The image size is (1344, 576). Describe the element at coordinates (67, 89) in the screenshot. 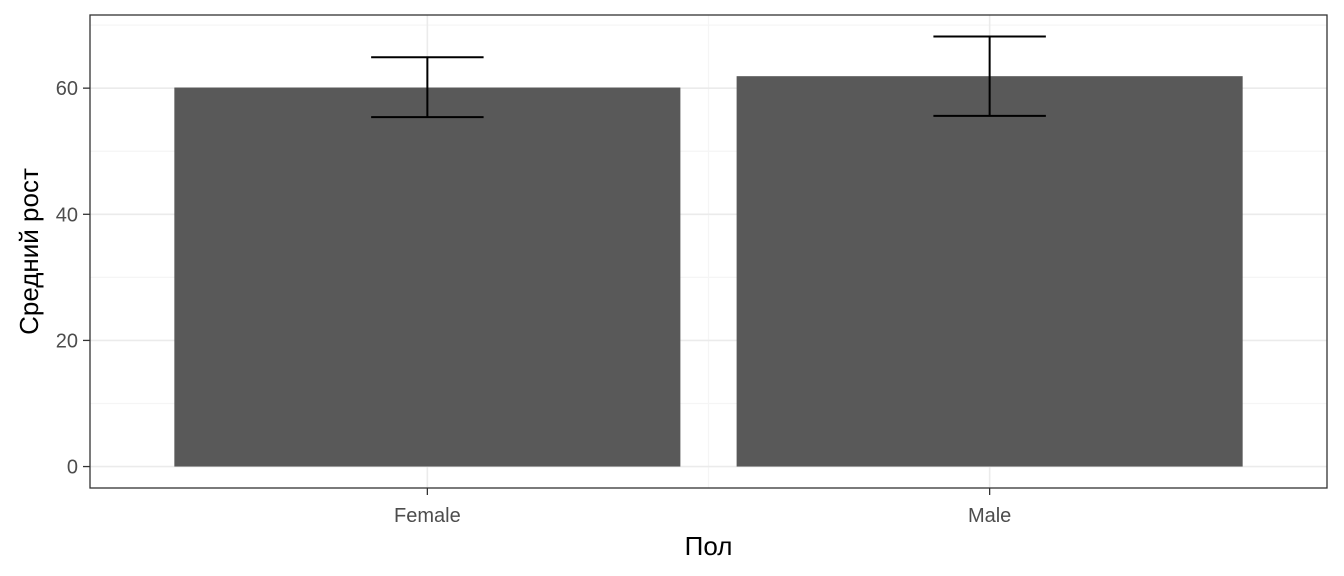

I see `y-tick-label: 60` at that location.